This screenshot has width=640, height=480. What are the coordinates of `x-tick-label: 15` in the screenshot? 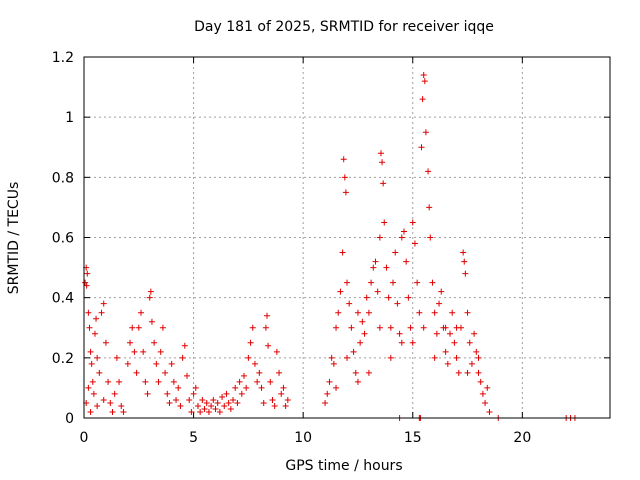 It's located at (413, 438).